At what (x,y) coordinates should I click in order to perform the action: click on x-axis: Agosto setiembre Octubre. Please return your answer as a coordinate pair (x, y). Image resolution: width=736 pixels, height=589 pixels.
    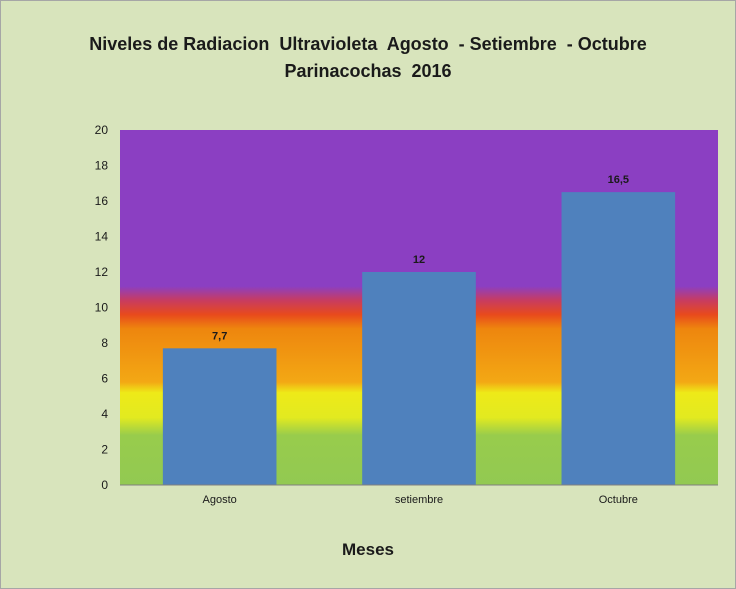
    Looking at the image, I should click on (420, 500).